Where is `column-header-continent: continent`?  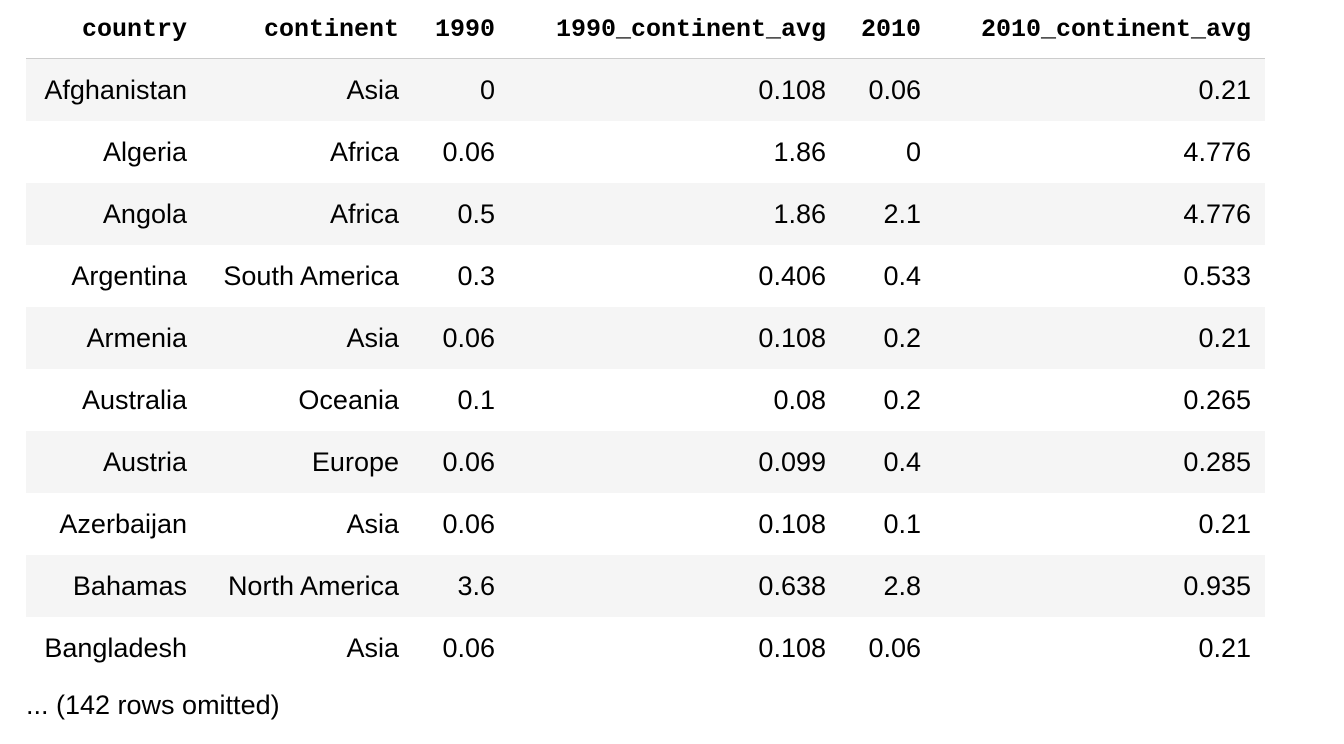
column-header-continent: continent is located at coordinates (307, 29).